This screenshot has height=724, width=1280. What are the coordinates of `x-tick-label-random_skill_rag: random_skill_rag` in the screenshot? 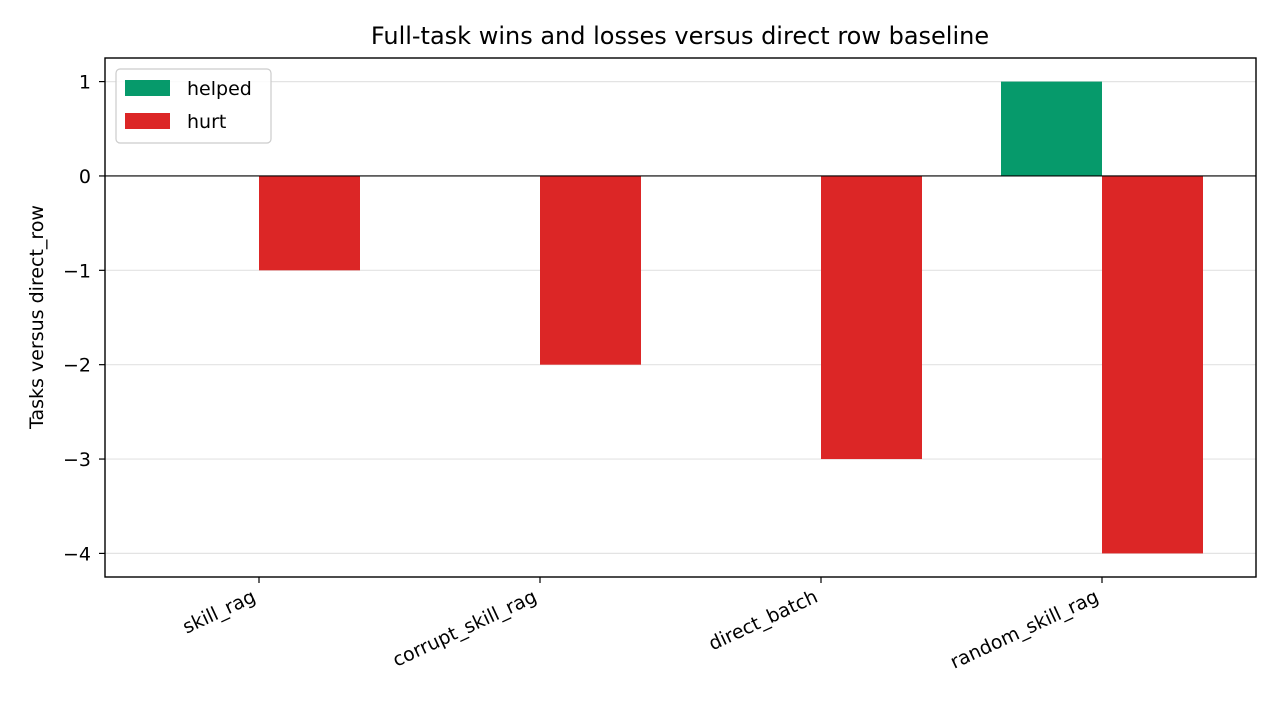 It's located at (1024, 630).